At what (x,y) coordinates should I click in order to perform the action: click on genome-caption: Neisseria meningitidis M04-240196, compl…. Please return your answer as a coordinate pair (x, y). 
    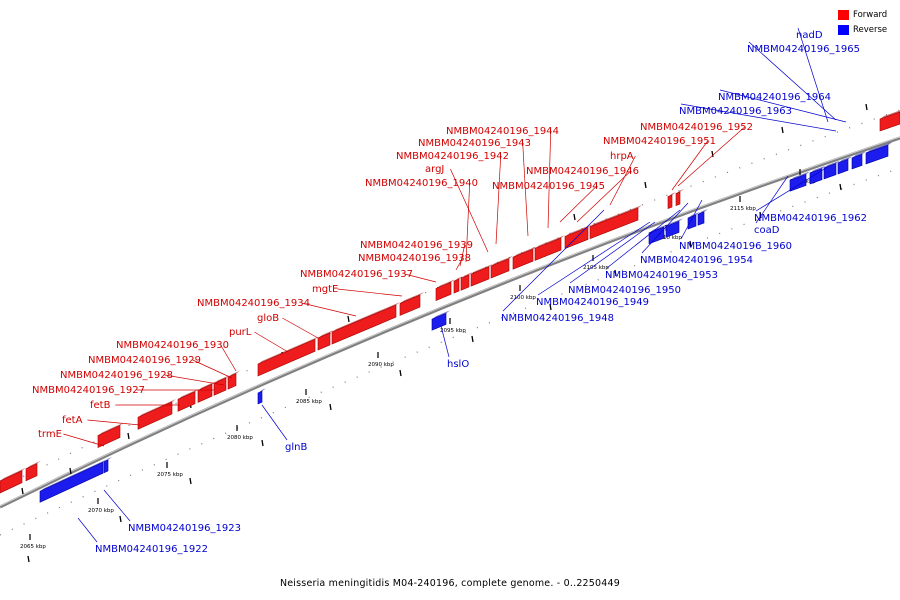
    Looking at the image, I should click on (450, 583).